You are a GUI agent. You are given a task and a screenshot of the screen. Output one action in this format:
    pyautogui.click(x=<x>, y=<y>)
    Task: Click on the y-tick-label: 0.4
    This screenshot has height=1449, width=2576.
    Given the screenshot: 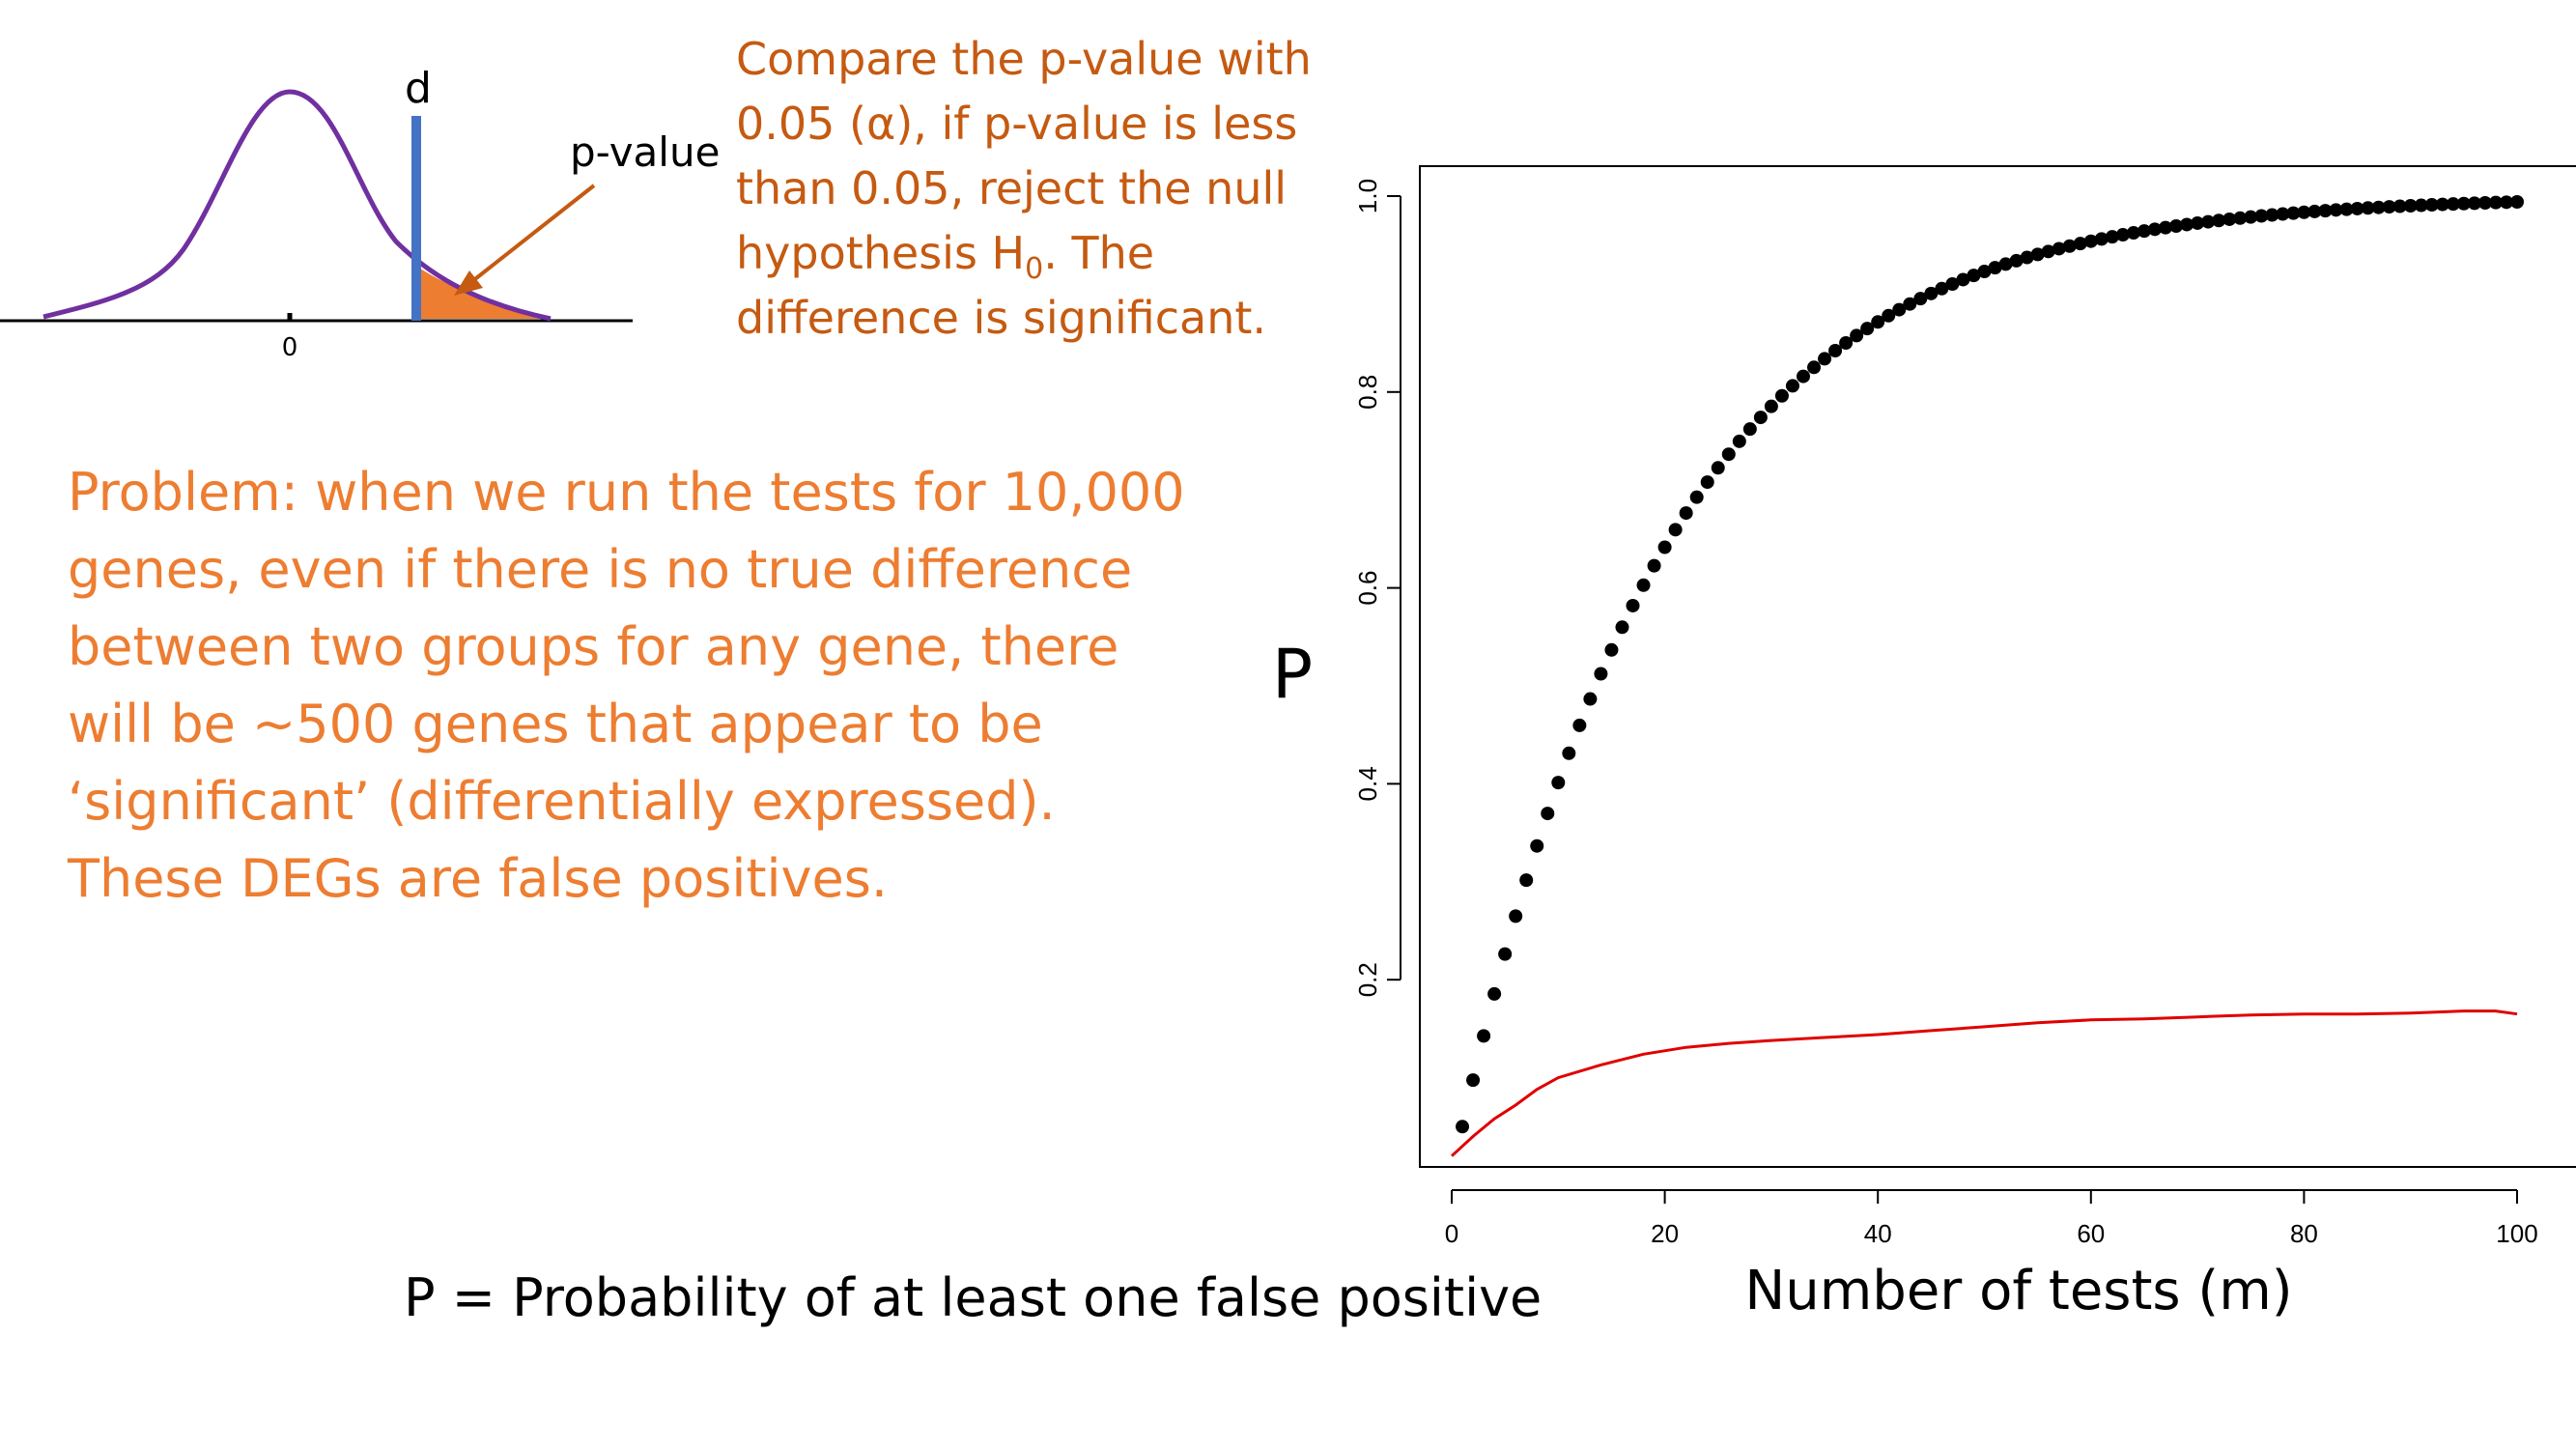 What is the action you would take?
    pyautogui.click(x=1367, y=783)
    